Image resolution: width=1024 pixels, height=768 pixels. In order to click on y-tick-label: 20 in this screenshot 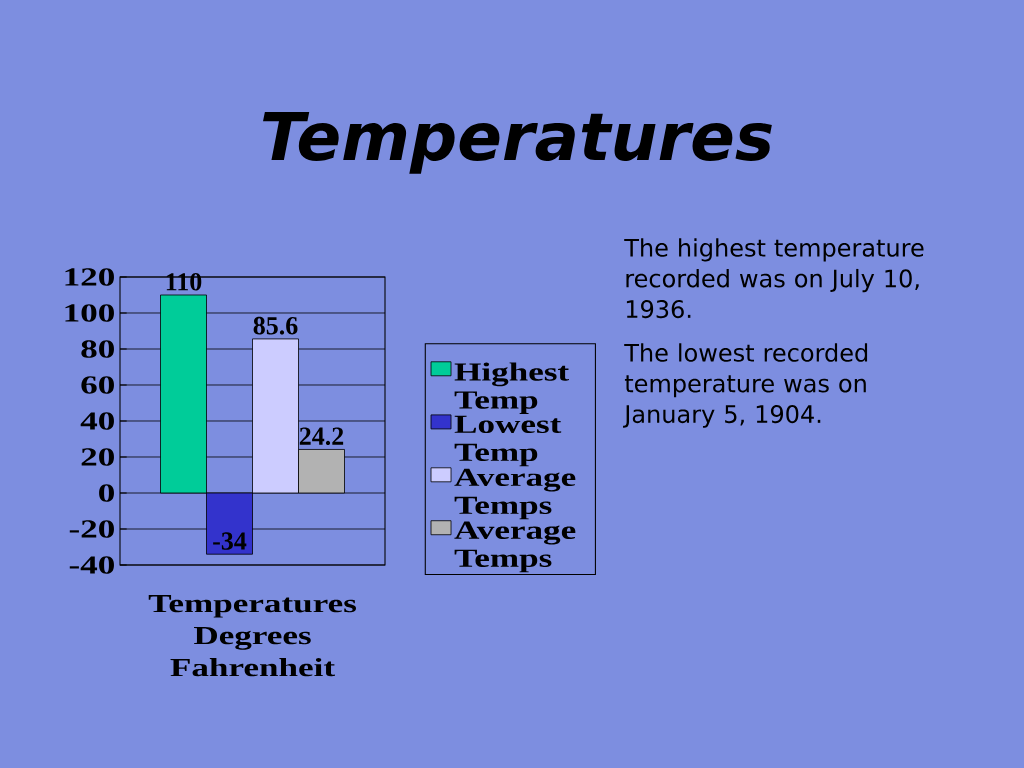, I will do `click(97, 457)`.